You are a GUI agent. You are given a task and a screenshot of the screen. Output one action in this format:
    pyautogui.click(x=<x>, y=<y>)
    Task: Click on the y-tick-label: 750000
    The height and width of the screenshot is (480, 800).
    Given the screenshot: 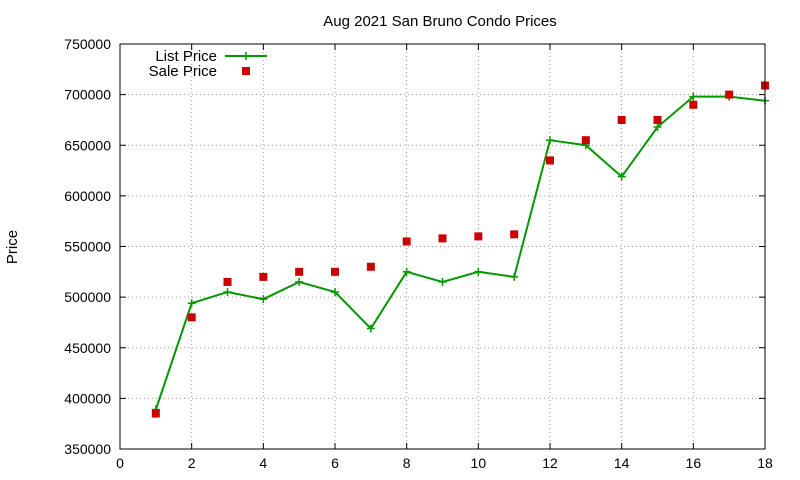 What is the action you would take?
    pyautogui.click(x=87, y=44)
    